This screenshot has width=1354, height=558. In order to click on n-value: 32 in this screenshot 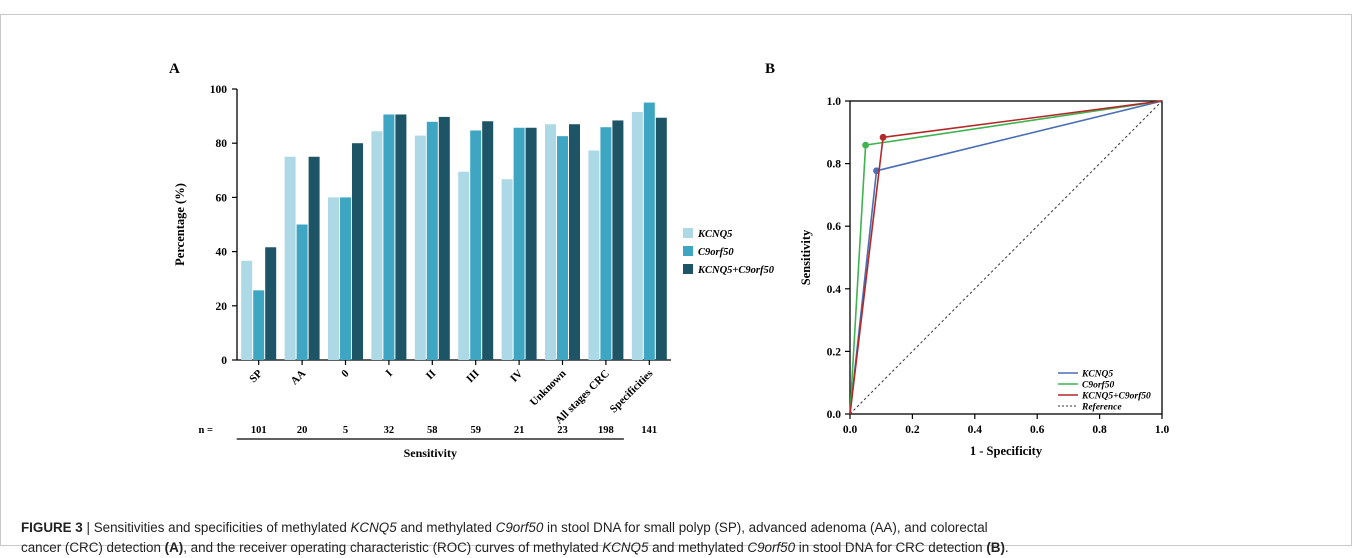, I will do `click(389, 430)`.